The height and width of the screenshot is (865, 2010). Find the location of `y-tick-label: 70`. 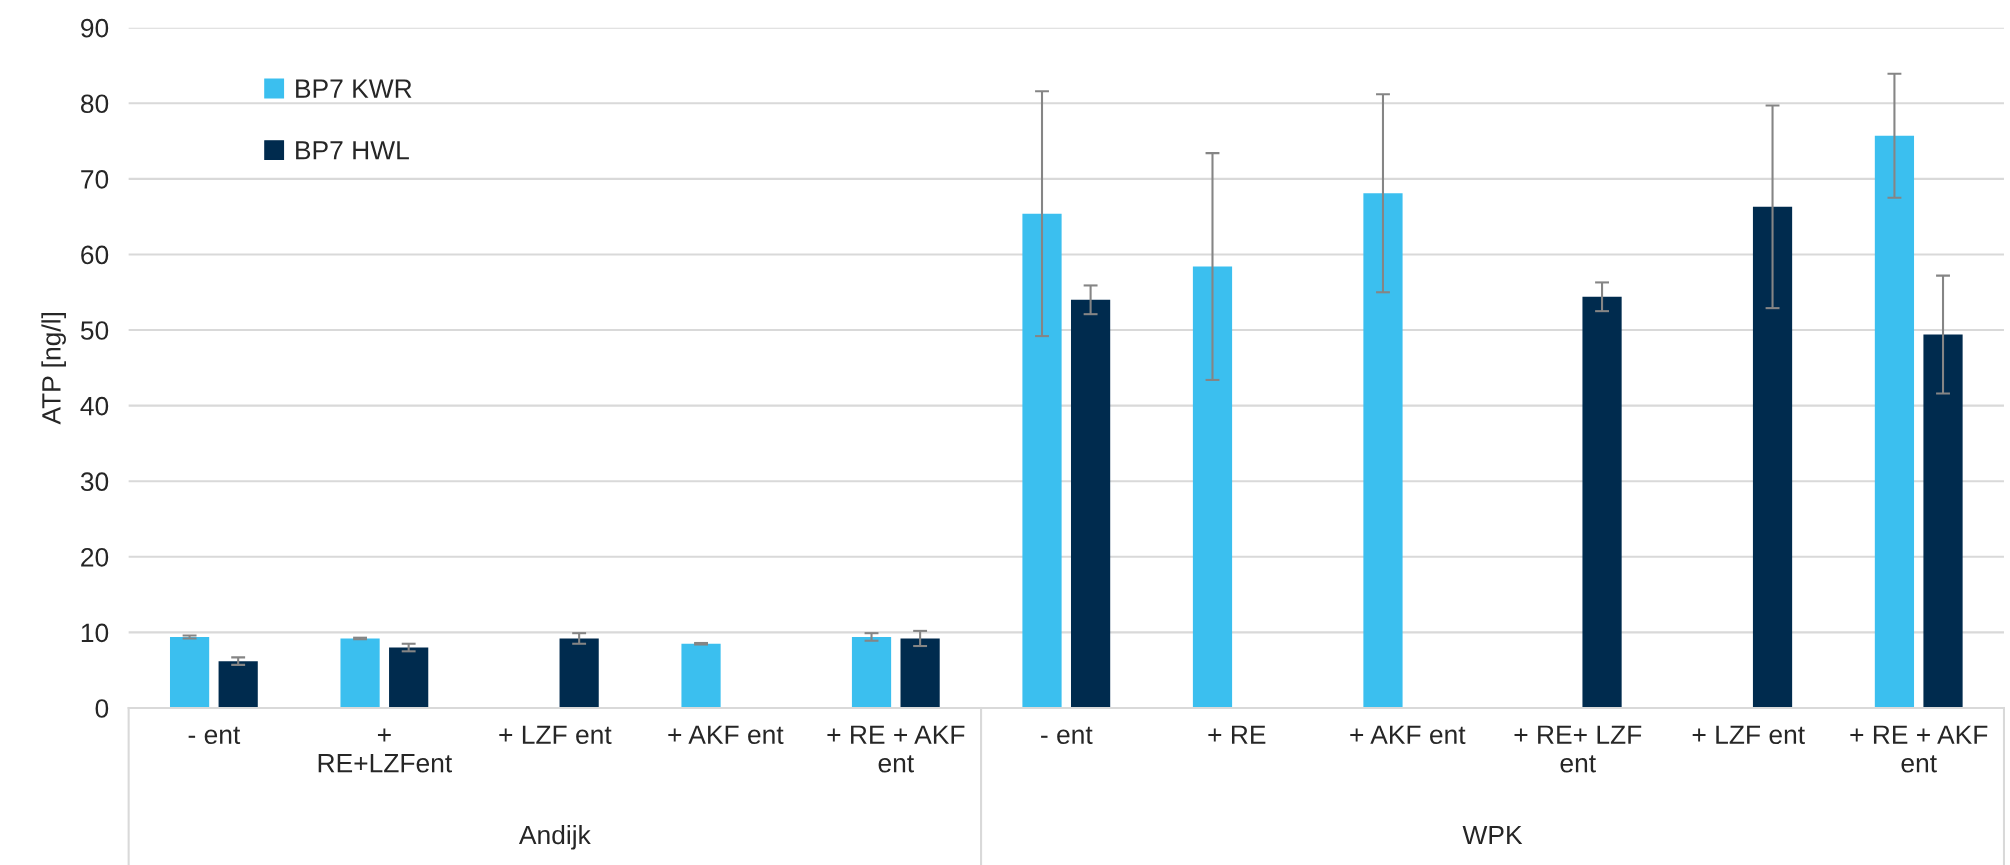

y-tick-label: 70 is located at coordinates (95, 179).